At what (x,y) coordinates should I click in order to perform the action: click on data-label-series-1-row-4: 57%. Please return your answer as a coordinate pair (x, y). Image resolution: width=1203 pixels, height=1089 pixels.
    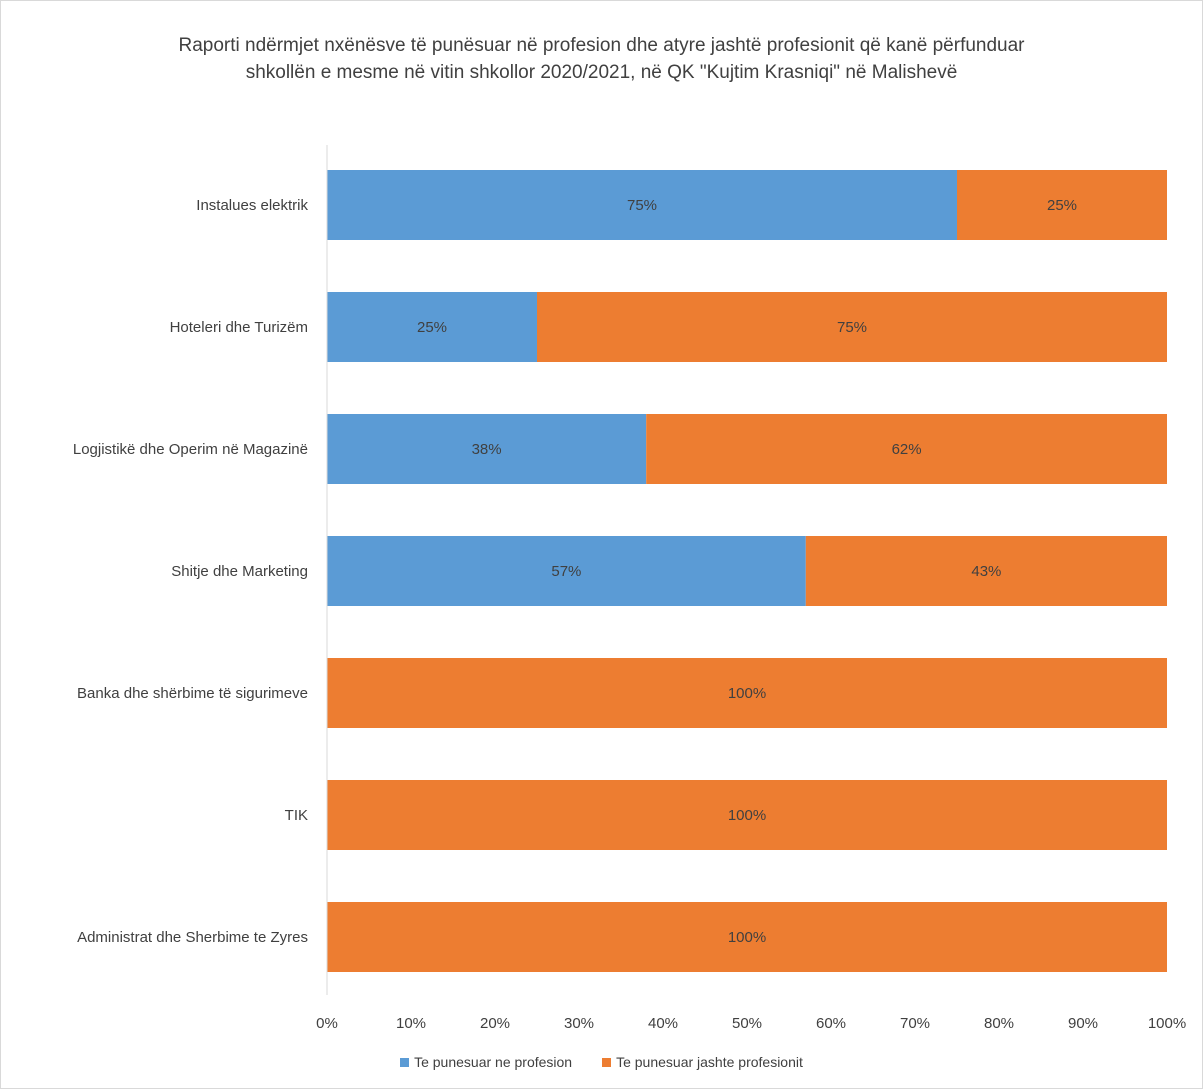
    Looking at the image, I should click on (566, 571).